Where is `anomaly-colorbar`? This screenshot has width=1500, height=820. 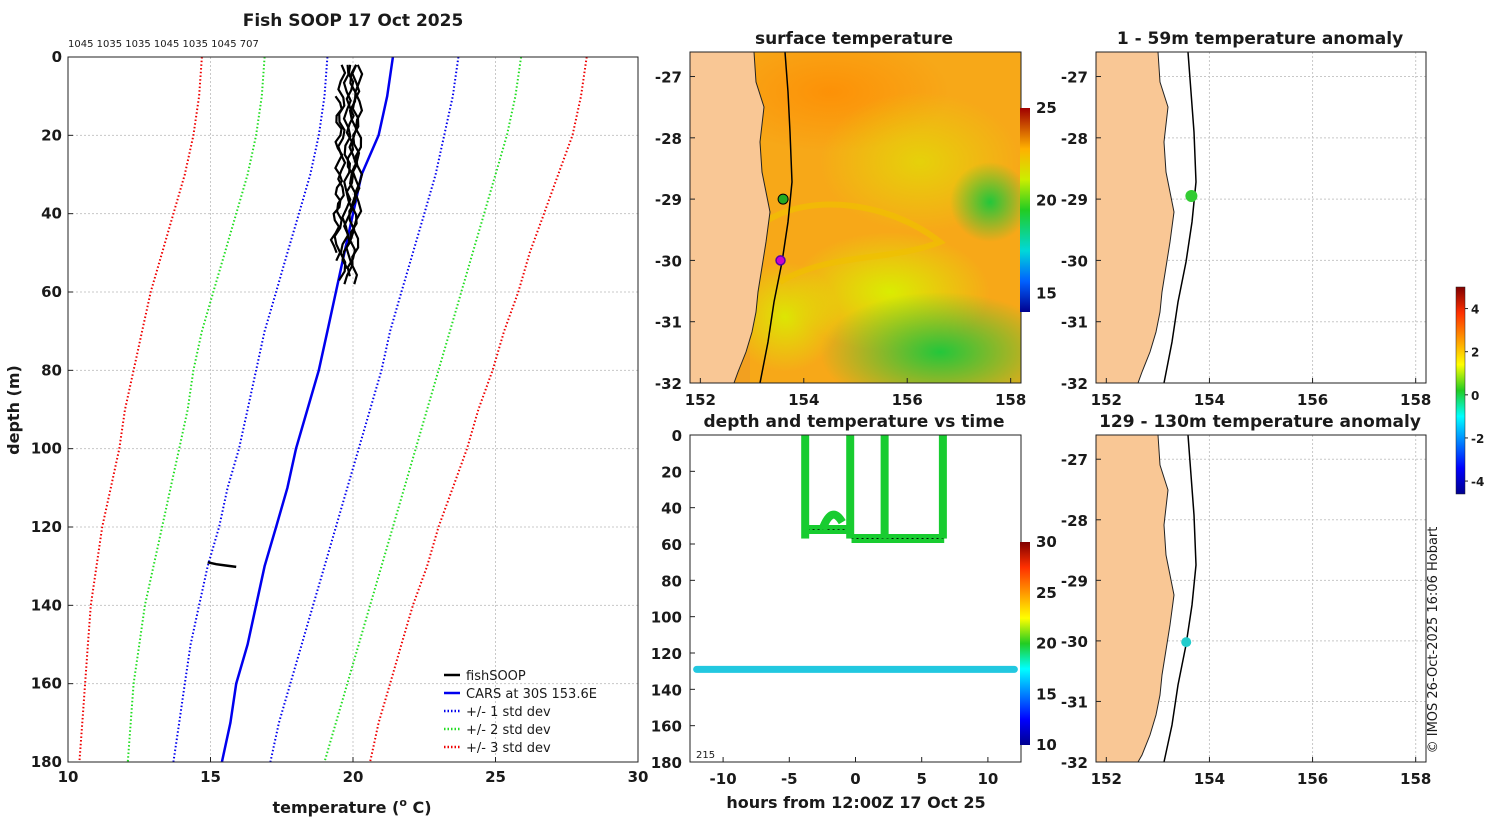
anomaly-colorbar is located at coordinates (1460, 390).